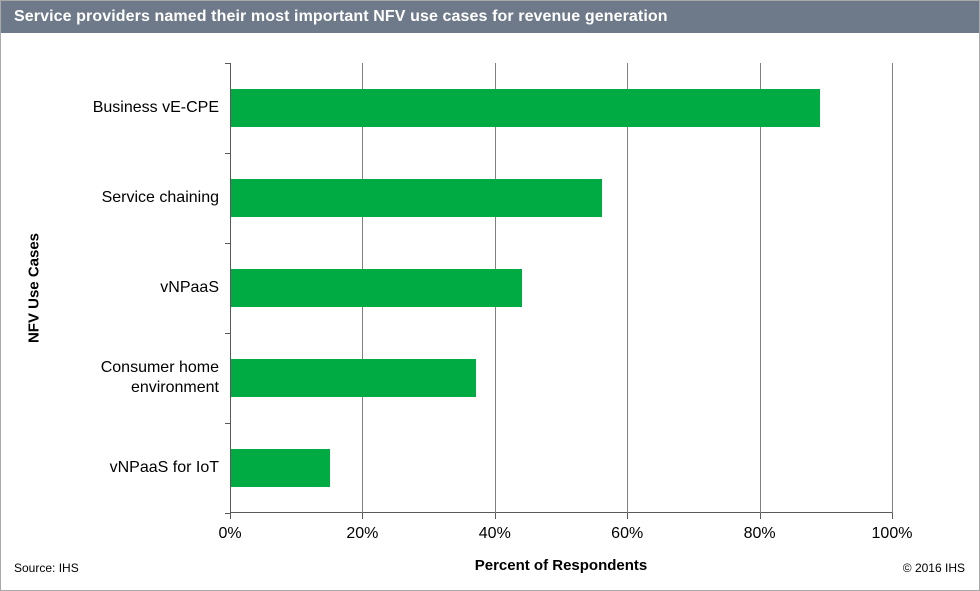  I want to click on x-tick-label-0: 0%, so click(230, 533).